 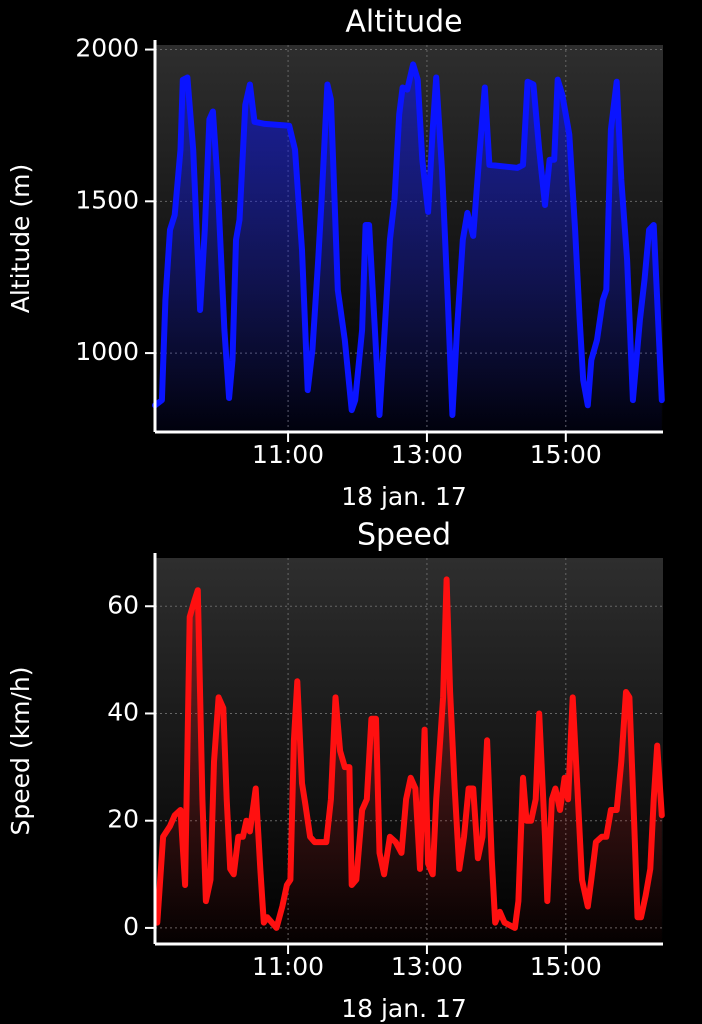 I want to click on y-tick-label: 1000, so click(x=107, y=351).